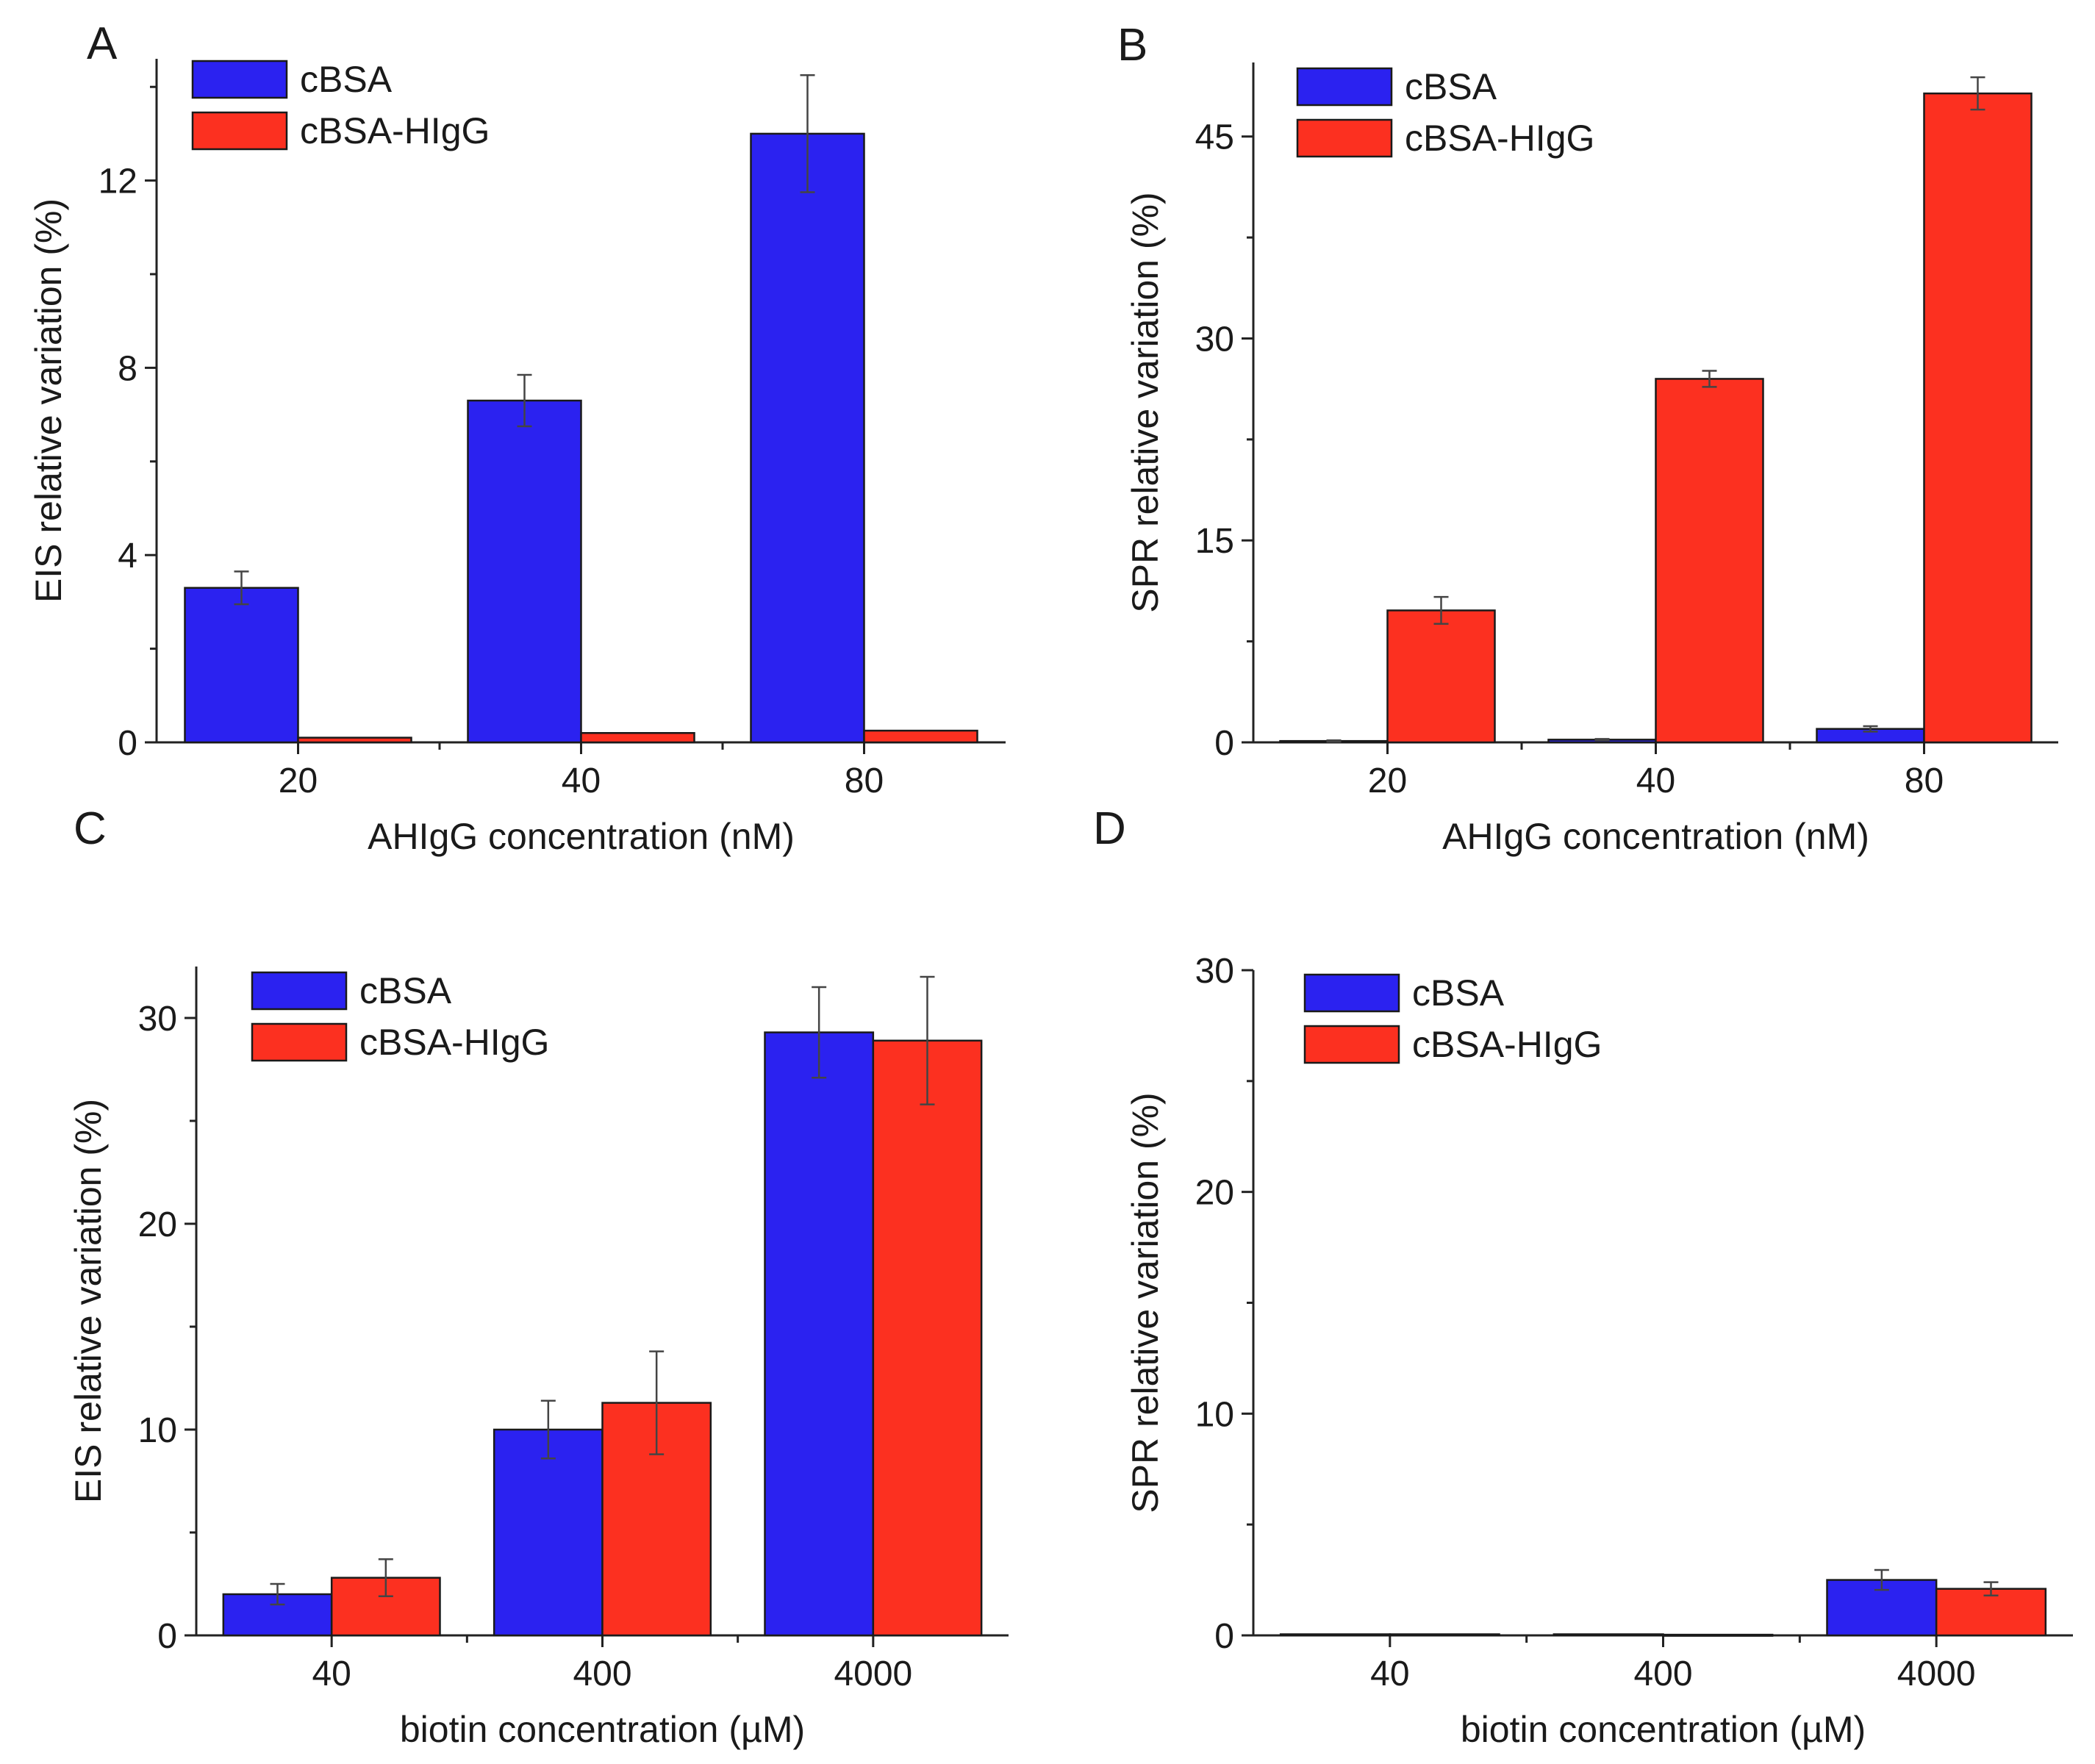 This screenshot has width=2095, height=1764. I want to click on panel-letter: B, so click(1132, 45).